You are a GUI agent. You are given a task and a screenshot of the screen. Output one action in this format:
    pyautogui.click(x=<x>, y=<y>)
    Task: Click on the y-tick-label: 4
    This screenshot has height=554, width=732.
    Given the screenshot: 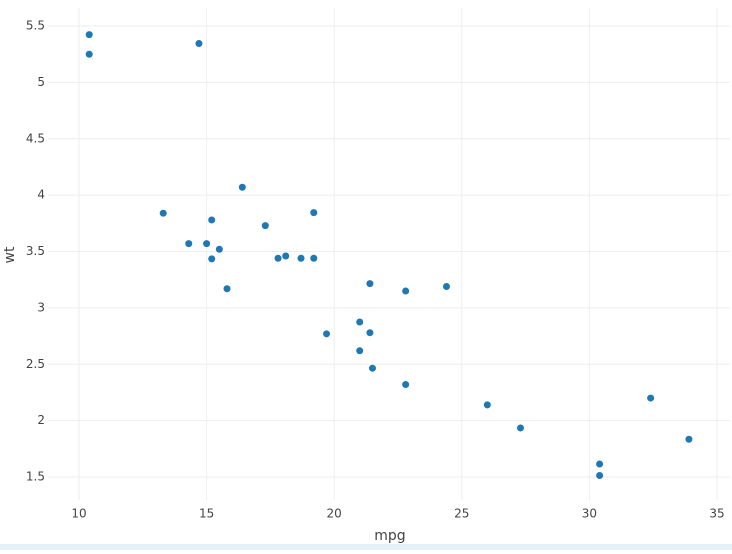 What is the action you would take?
    pyautogui.click(x=41, y=195)
    